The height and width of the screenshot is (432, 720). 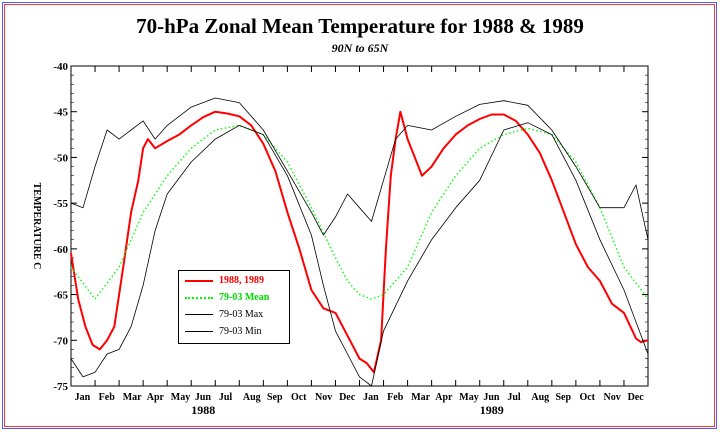 I want to click on y-tick-label: -65, so click(x=60, y=296).